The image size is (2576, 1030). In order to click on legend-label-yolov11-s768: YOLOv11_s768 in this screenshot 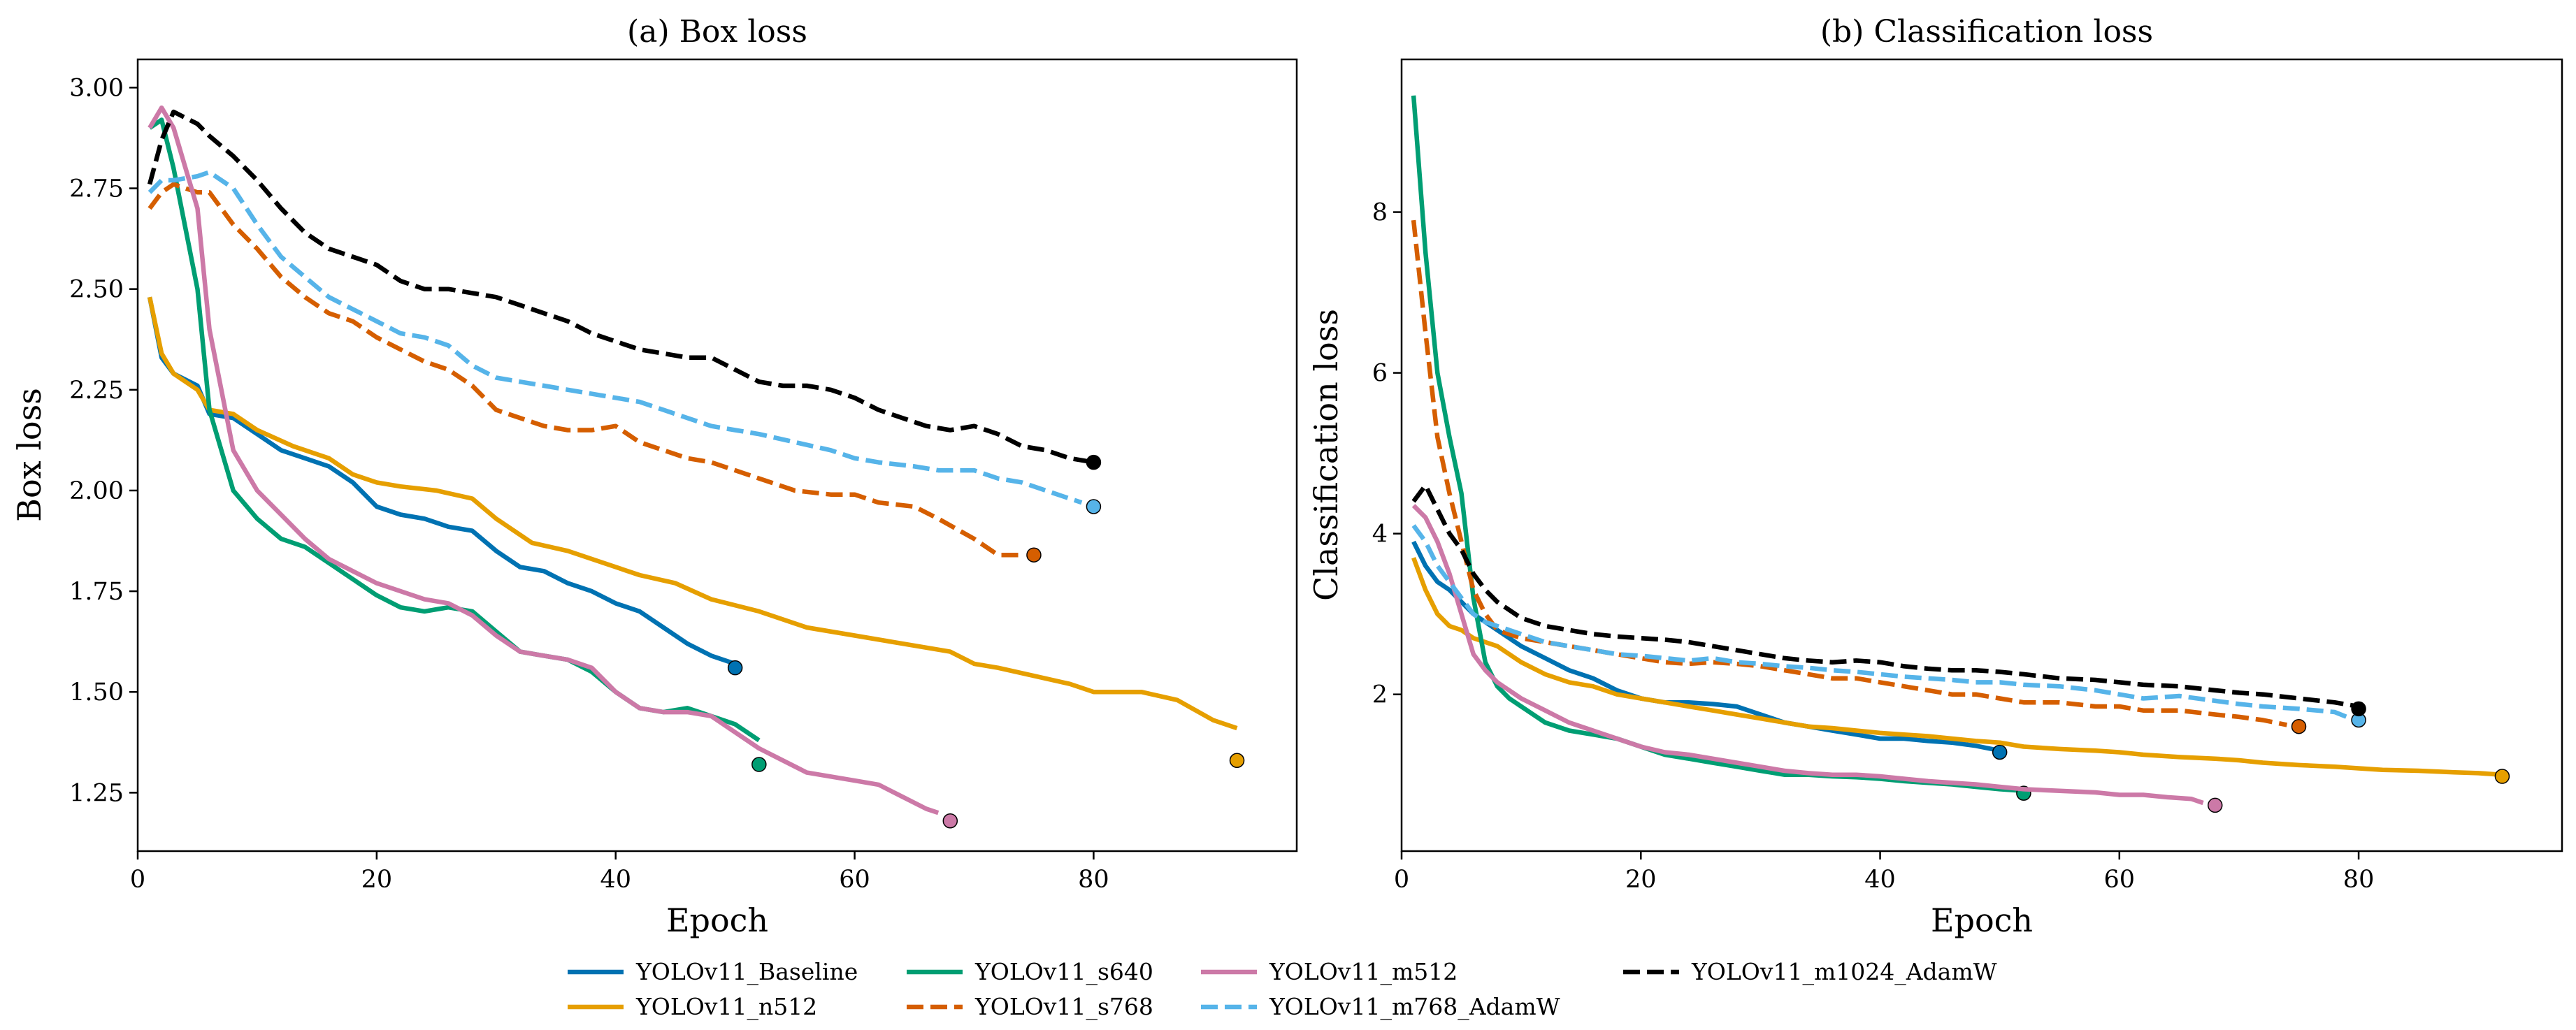, I will do `click(1063, 1007)`.